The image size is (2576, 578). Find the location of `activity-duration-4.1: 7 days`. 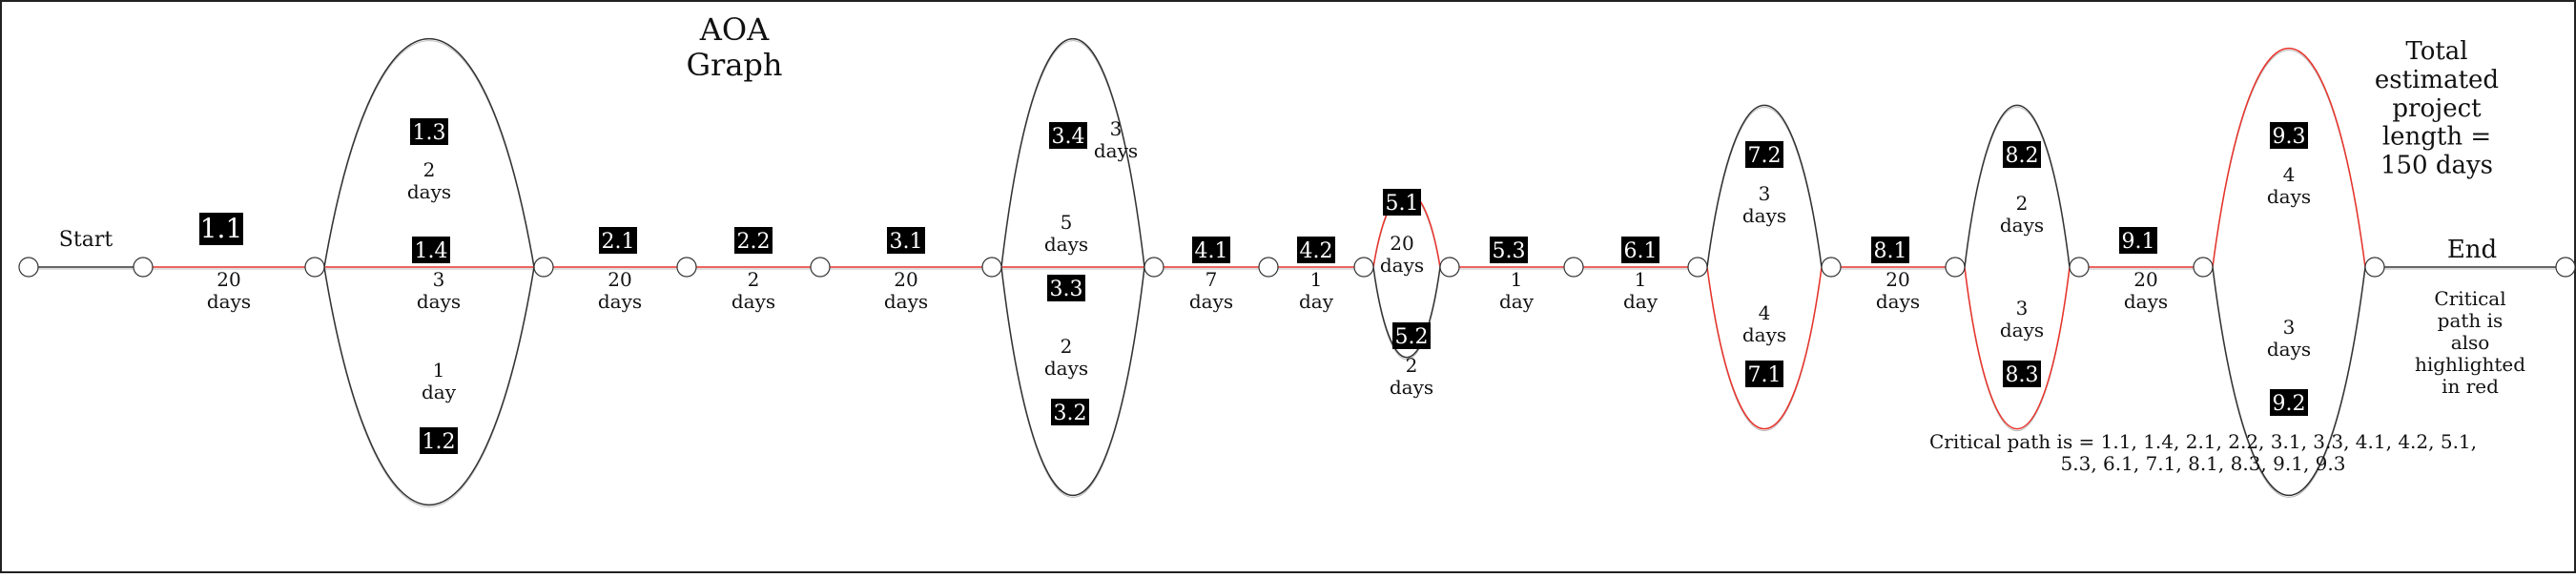

activity-duration-4.1: 7 days is located at coordinates (1211, 290).